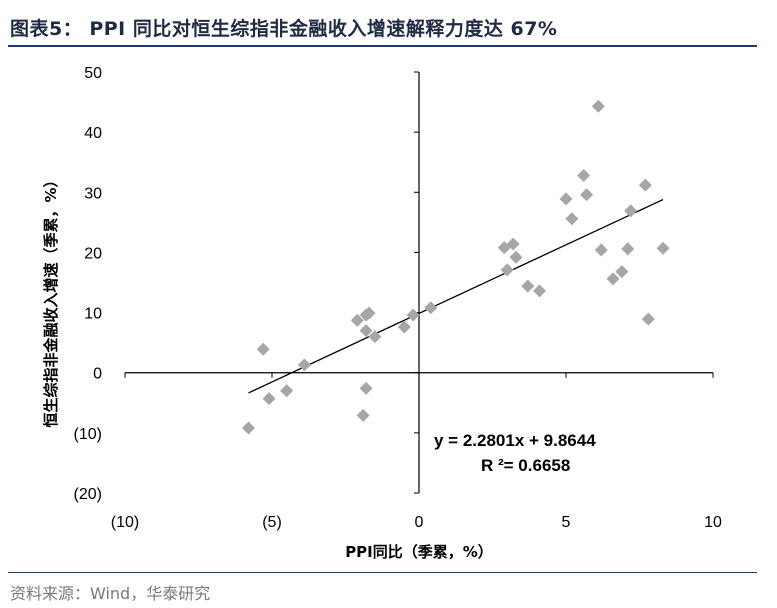 The width and height of the screenshot is (777, 608). I want to click on y-tick-label: 50, so click(93, 73).